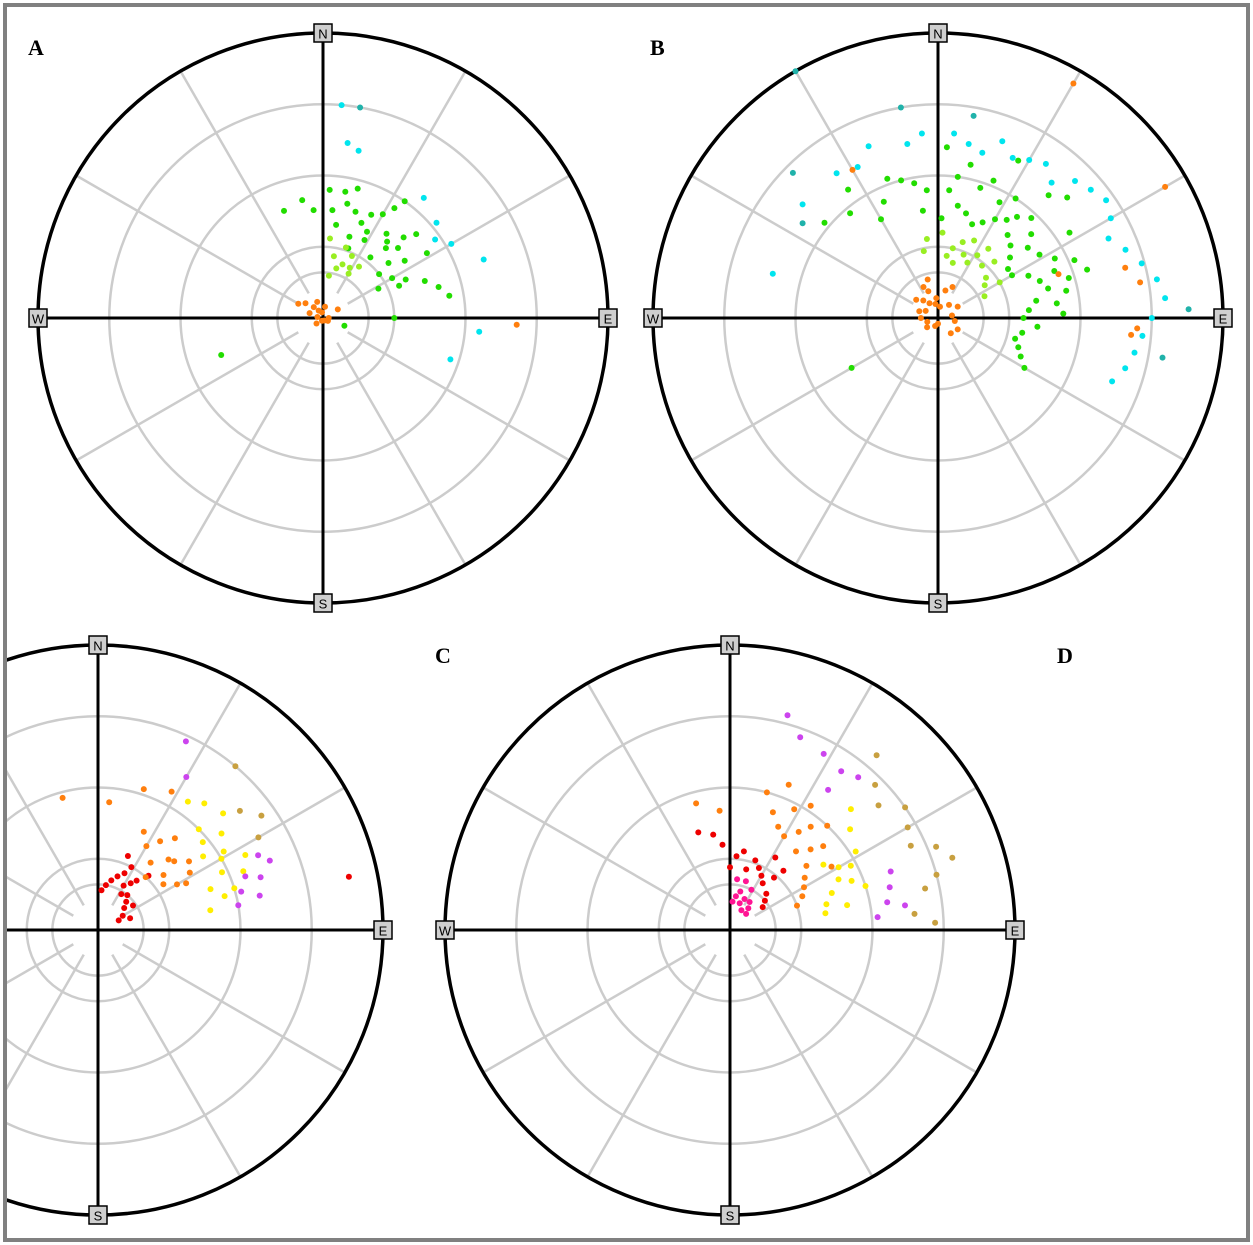  What do you see at coordinates (98, 645) in the screenshot?
I see `cardinal-north-label: N` at bounding box center [98, 645].